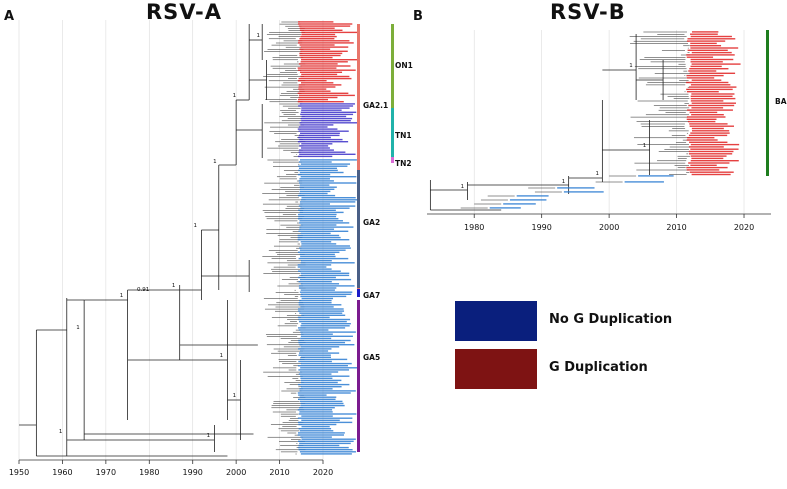  I want to click on legend-label-dup: G Duplication, so click(598, 367).